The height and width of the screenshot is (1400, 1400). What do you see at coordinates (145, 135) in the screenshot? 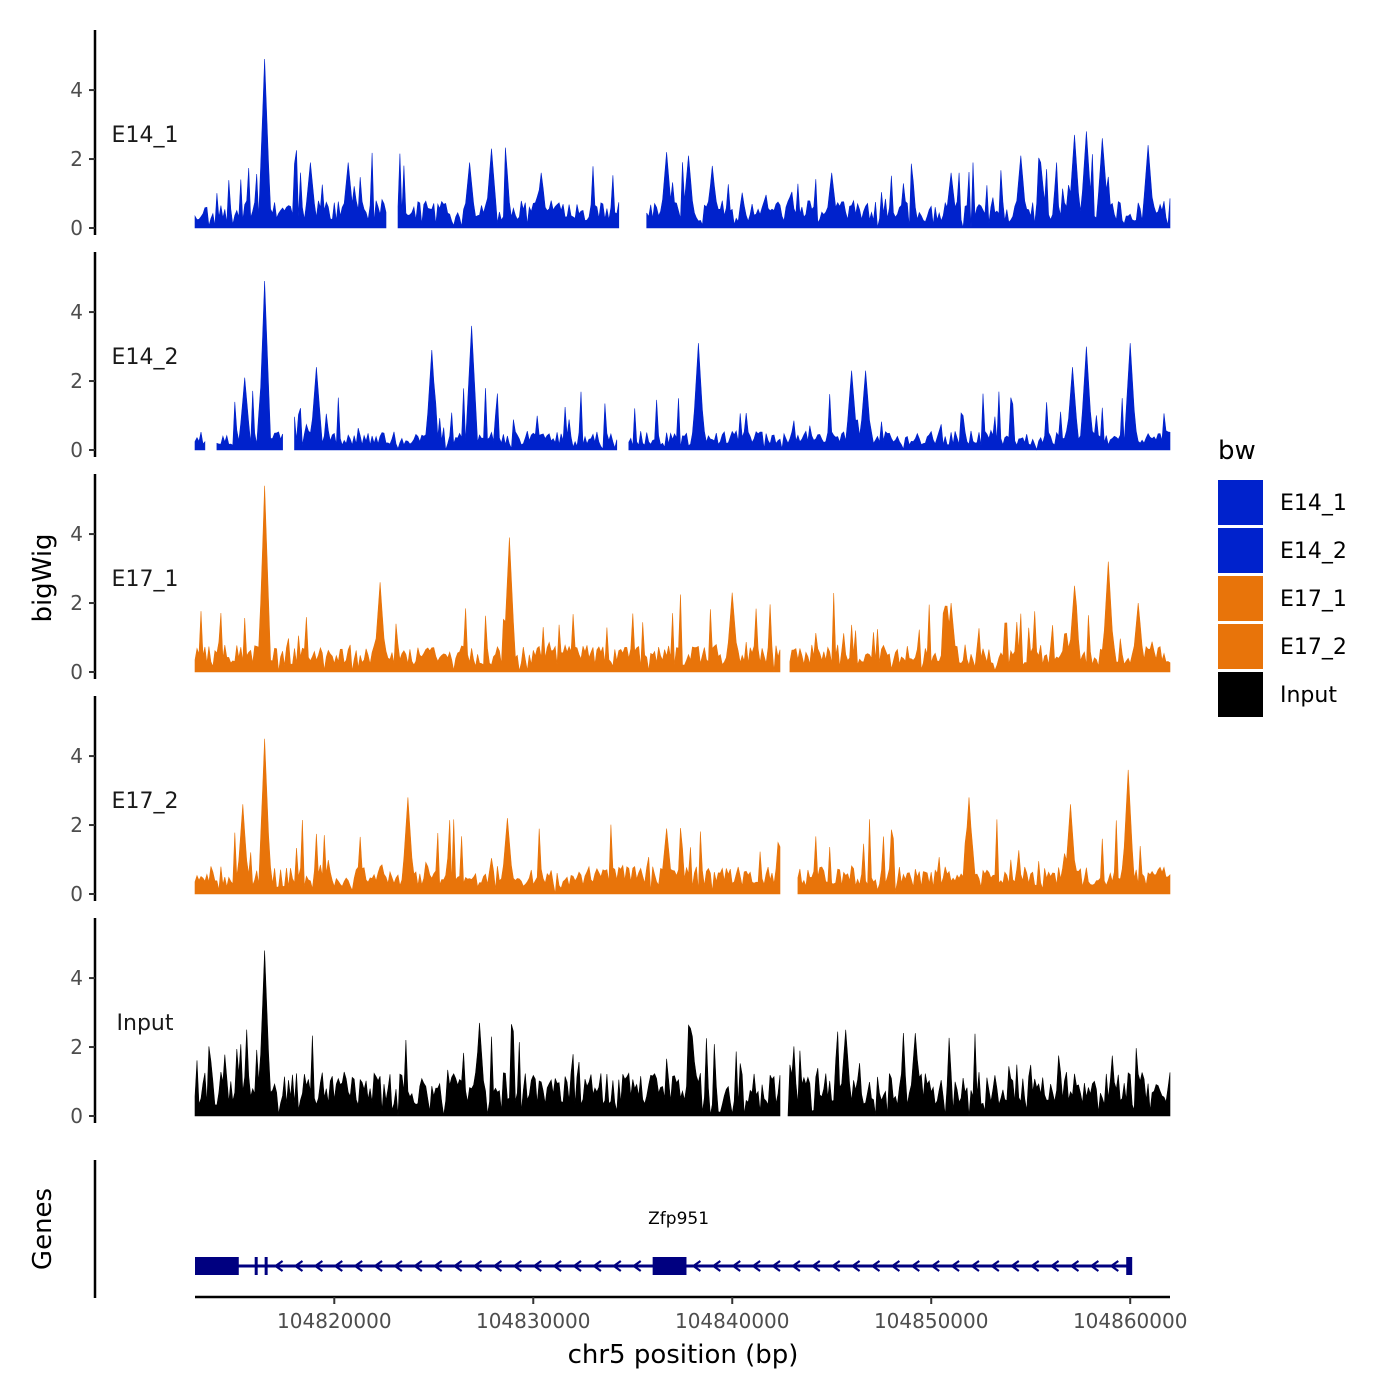
I see `track-label: E14_1` at bounding box center [145, 135].